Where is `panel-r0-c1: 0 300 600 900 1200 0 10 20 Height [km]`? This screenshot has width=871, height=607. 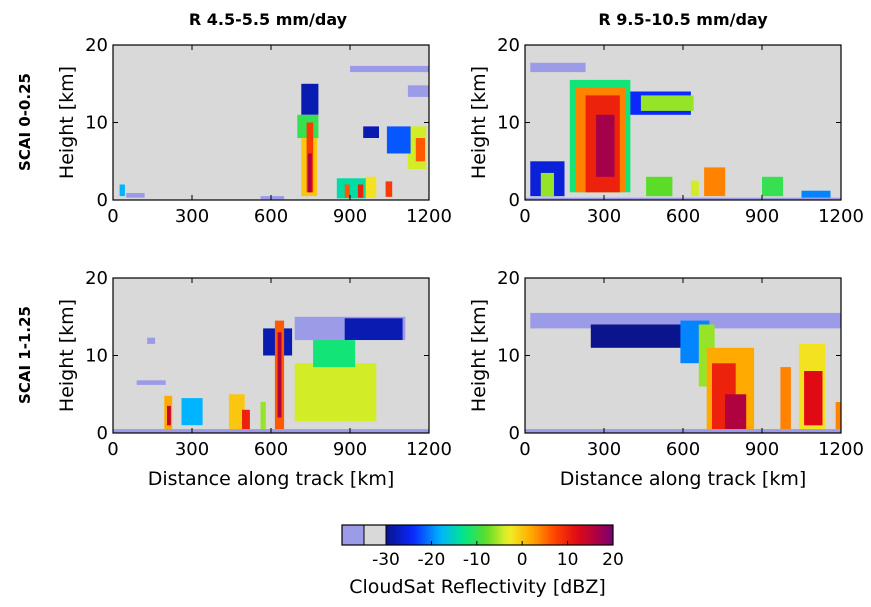
panel-r0-c1: 0 300 600 900 1200 0 10 20 Height [km] is located at coordinates (666, 131).